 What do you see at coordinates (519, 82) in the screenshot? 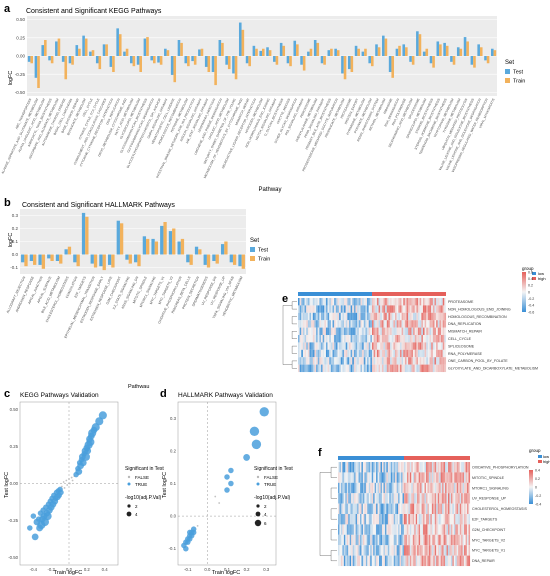
I see `kegg-legend-train-label: Train` at bounding box center [519, 82].